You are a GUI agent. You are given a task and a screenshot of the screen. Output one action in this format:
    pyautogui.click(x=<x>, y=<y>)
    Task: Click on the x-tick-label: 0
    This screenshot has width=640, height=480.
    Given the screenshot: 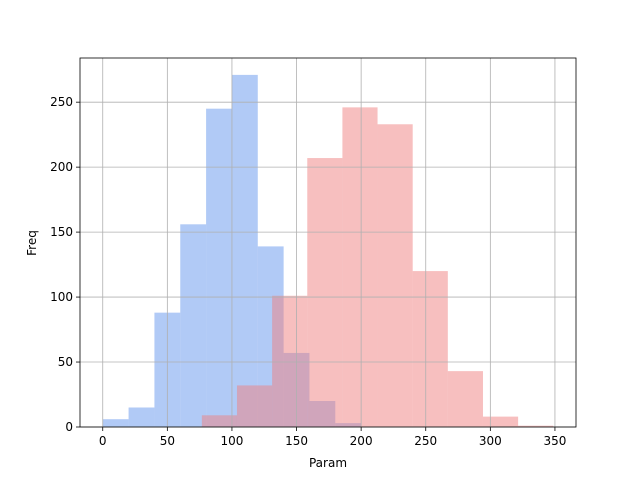 What is the action you would take?
    pyautogui.click(x=103, y=441)
    